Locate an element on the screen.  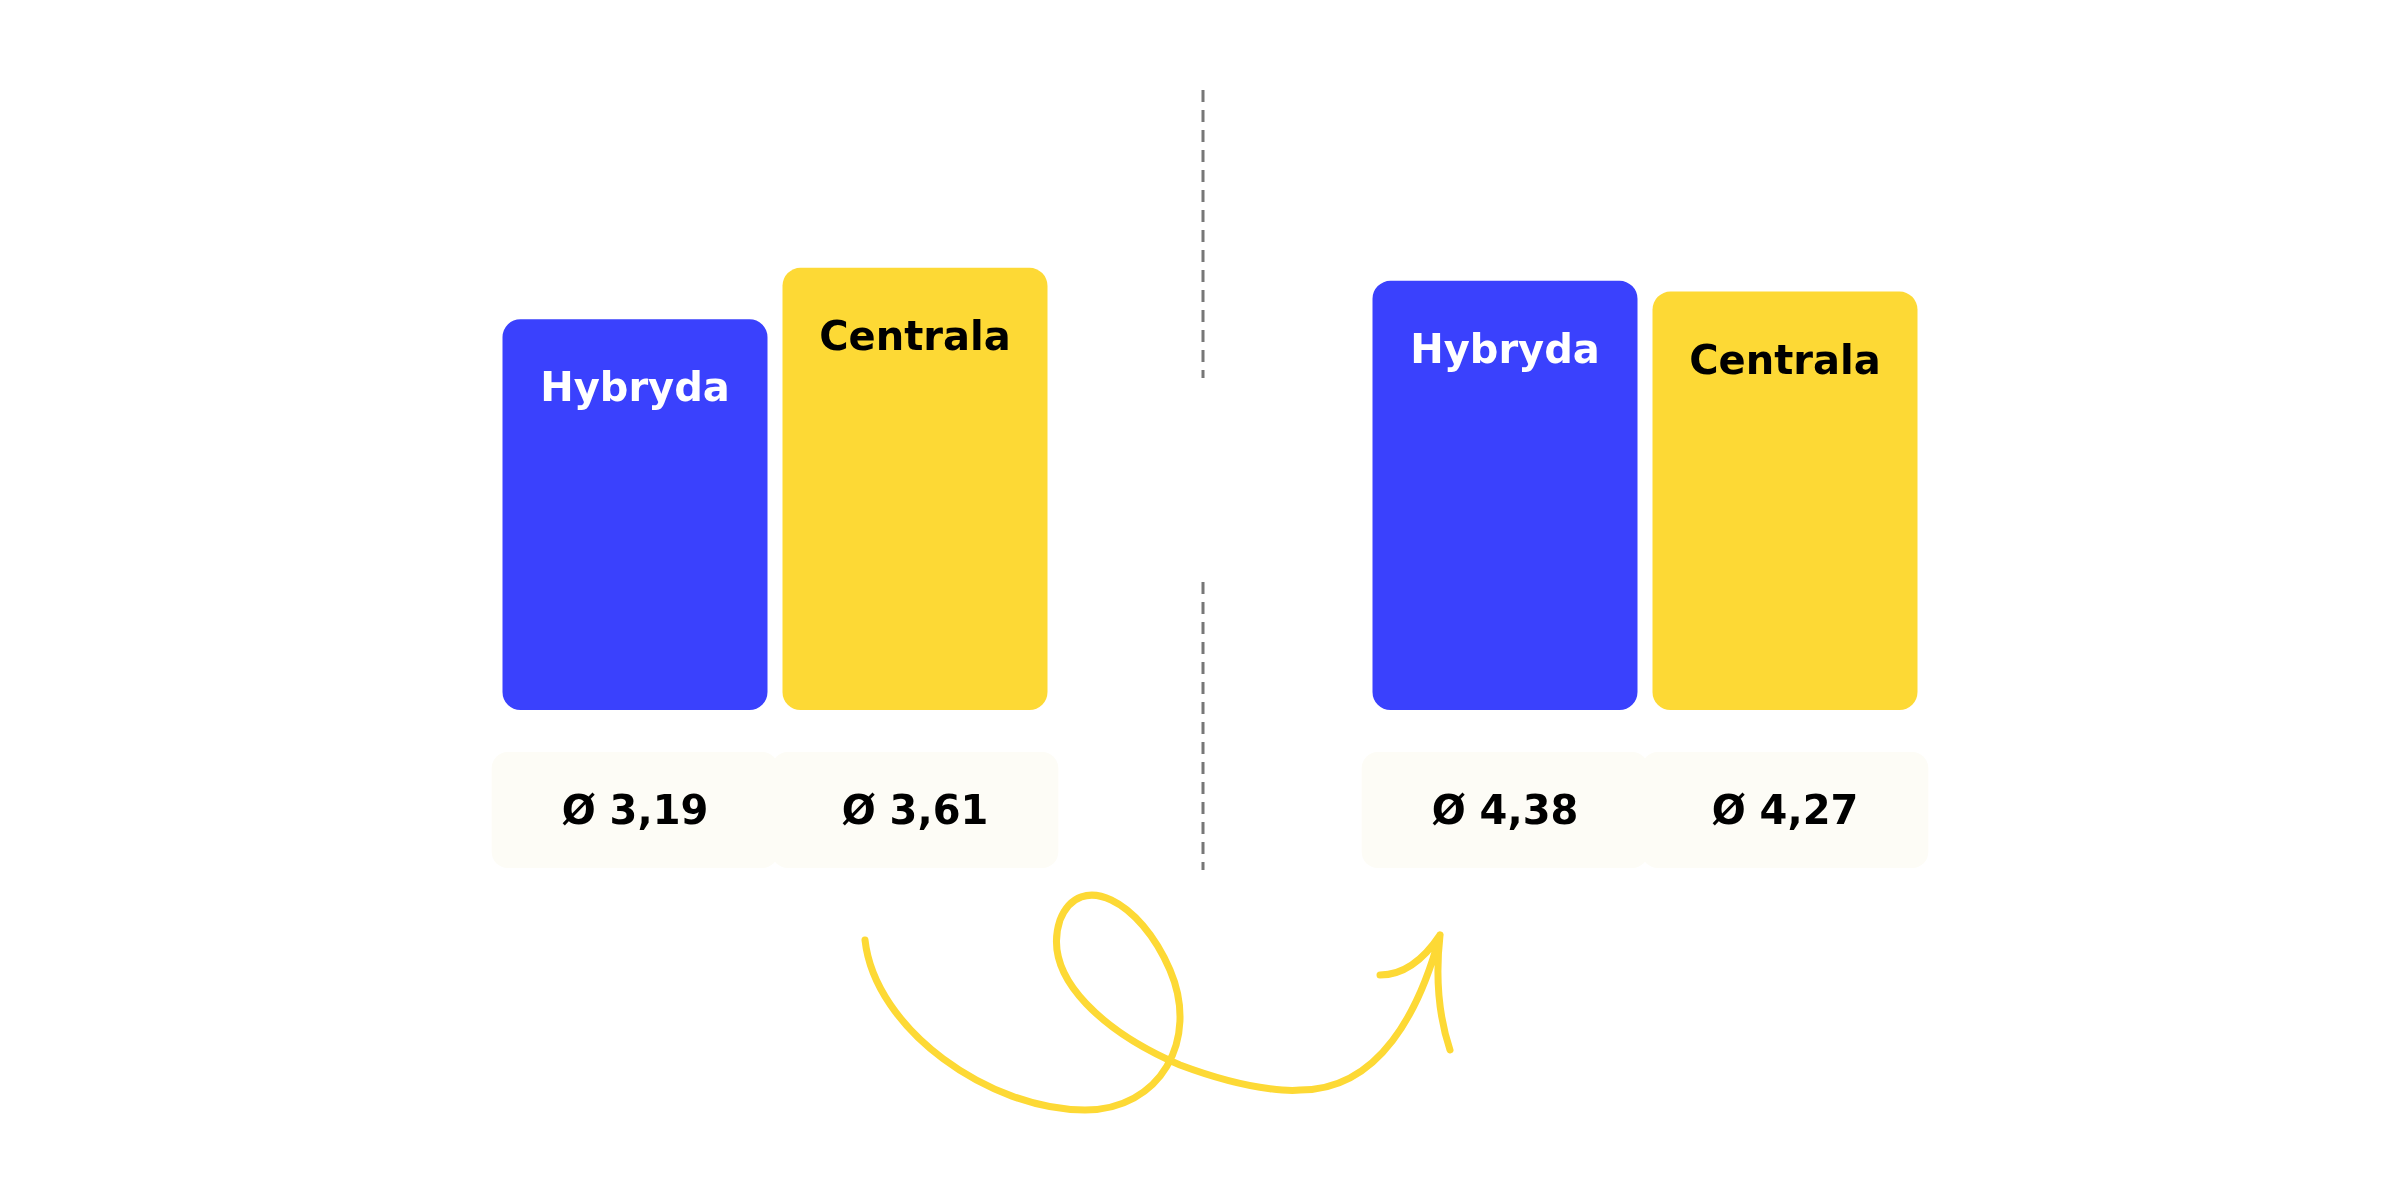
data-label: Ø 3,19 is located at coordinates (635, 810).